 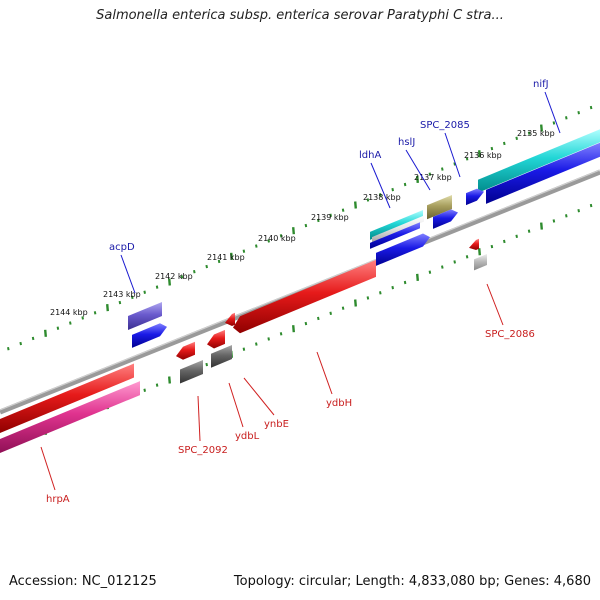 What do you see at coordinates (304, 296) in the screenshot?
I see `gene-bar-ydbH` at bounding box center [304, 296].